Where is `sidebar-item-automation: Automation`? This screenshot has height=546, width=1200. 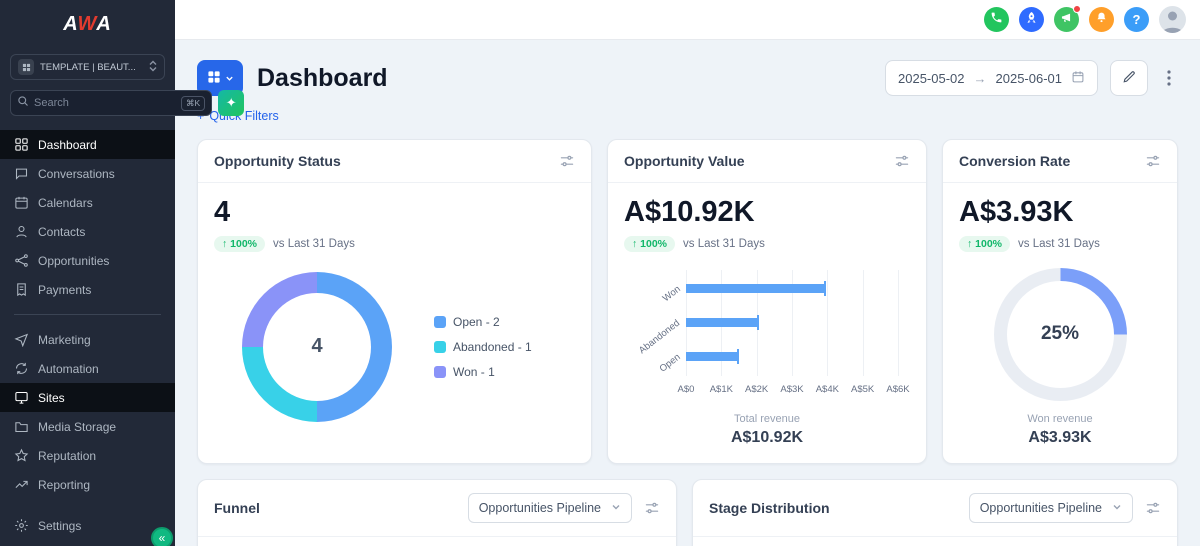
sidebar-item-automation: Automation is located at coordinates (87, 368).